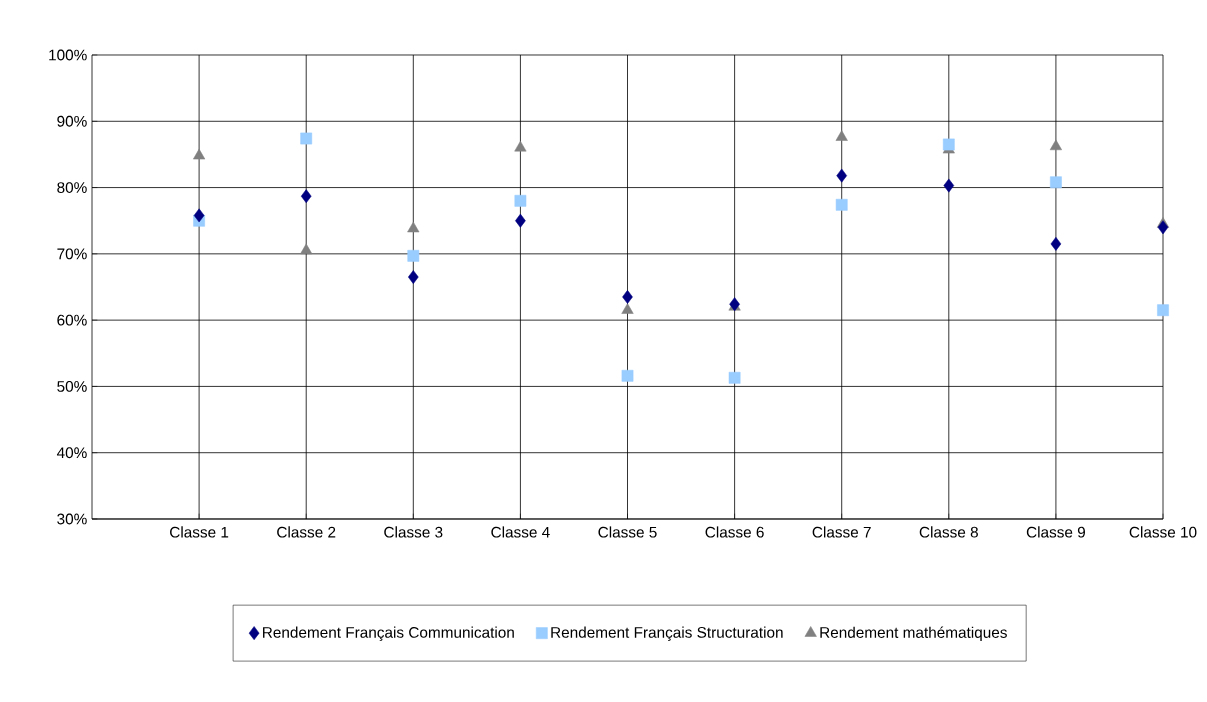 This screenshot has width=1207, height=702. I want to click on y-tick-label: 40%, so click(71, 453).